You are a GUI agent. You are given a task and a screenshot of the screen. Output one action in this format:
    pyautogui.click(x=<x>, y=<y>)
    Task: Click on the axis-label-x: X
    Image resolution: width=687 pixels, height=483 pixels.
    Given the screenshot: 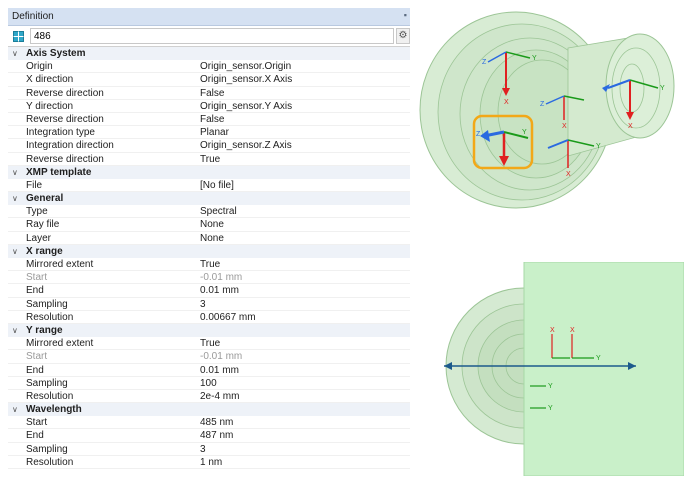 What is the action you would take?
    pyautogui.click(x=506, y=102)
    